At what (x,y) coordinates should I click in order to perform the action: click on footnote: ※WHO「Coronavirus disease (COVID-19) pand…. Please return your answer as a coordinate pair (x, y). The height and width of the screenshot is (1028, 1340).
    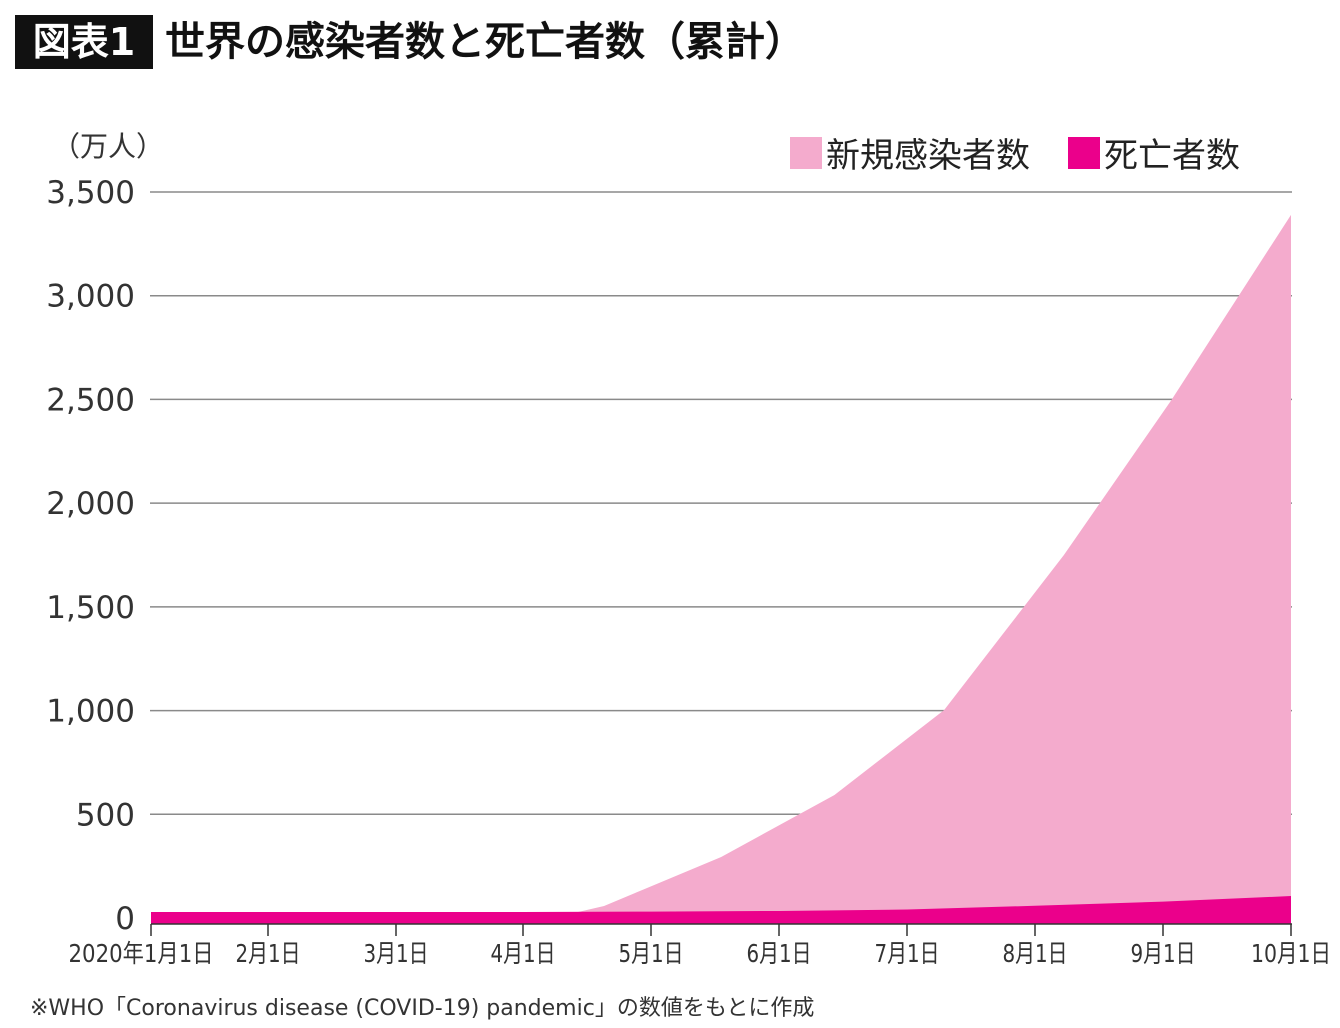
    Looking at the image, I should click on (422, 1008).